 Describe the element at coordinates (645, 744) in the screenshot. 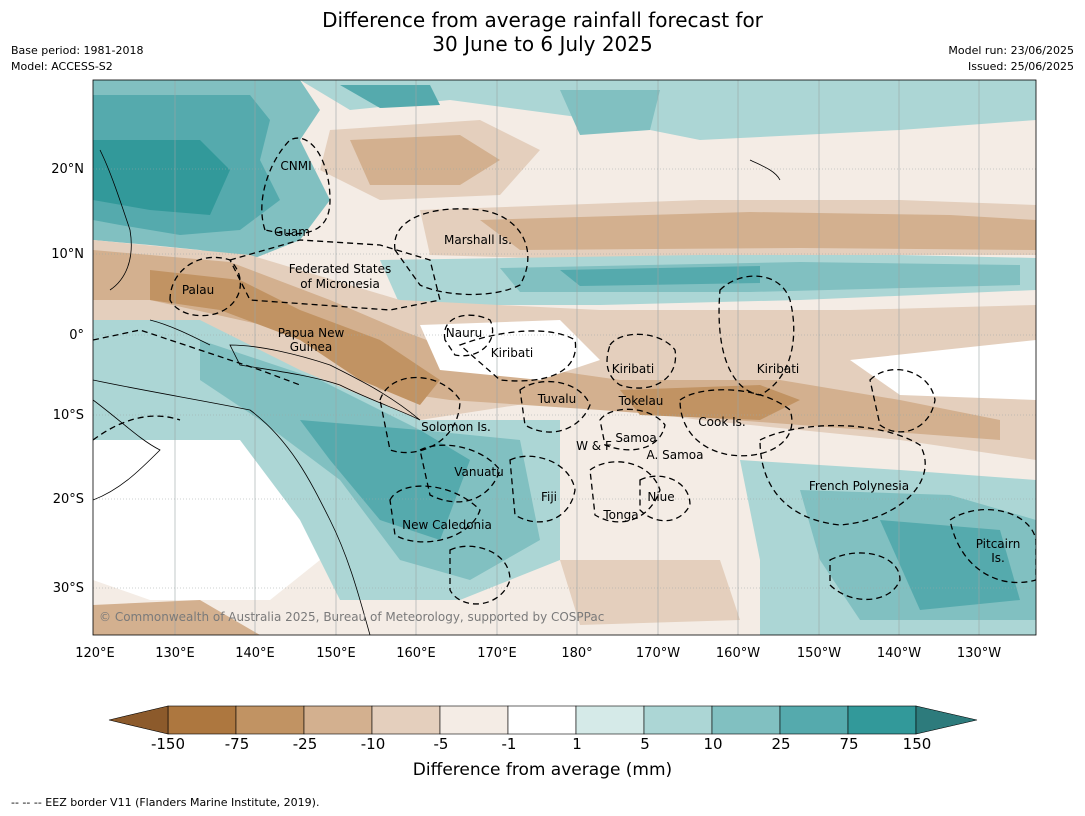

I see `colorbar-tick: 5` at that location.